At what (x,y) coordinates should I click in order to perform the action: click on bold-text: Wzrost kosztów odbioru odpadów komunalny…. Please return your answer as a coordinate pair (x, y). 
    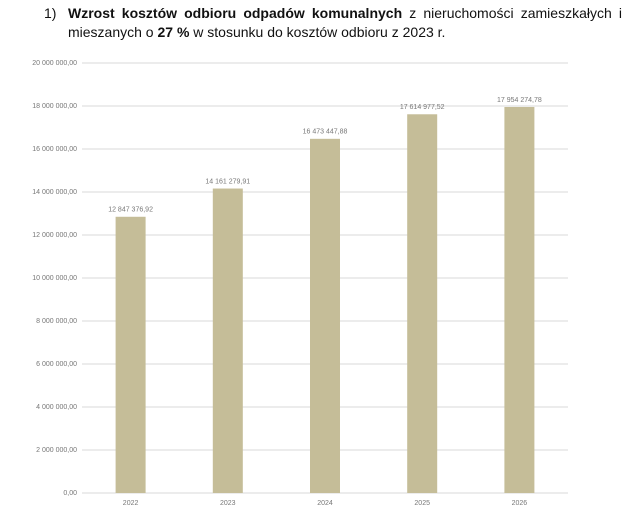
    Looking at the image, I should click on (235, 13).